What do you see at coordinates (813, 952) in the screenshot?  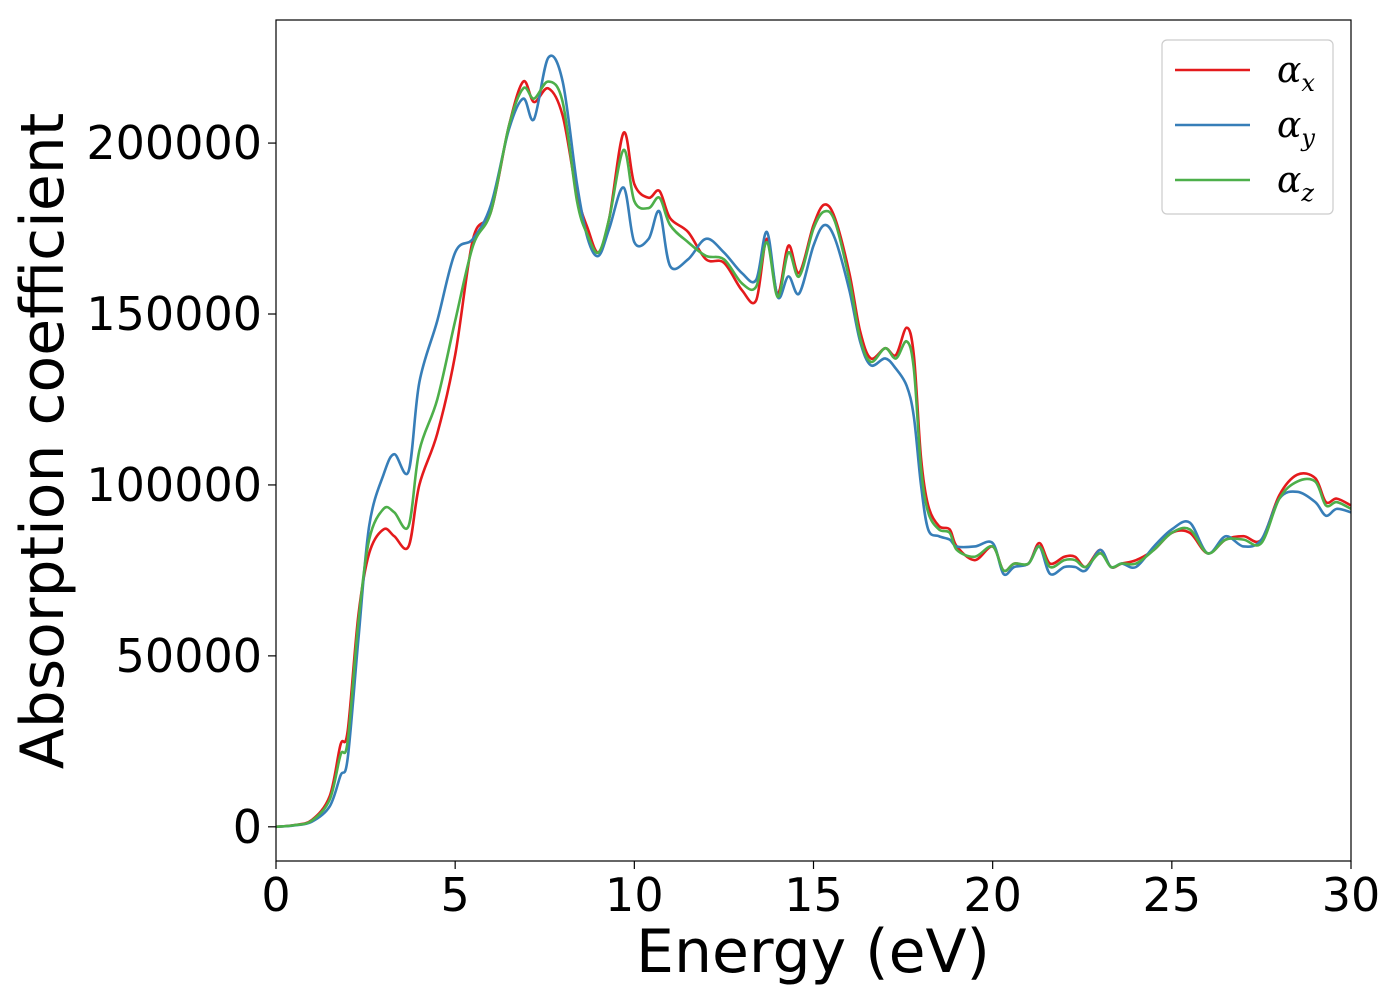 I see `x-axis-label: Energy (eV)` at bounding box center [813, 952].